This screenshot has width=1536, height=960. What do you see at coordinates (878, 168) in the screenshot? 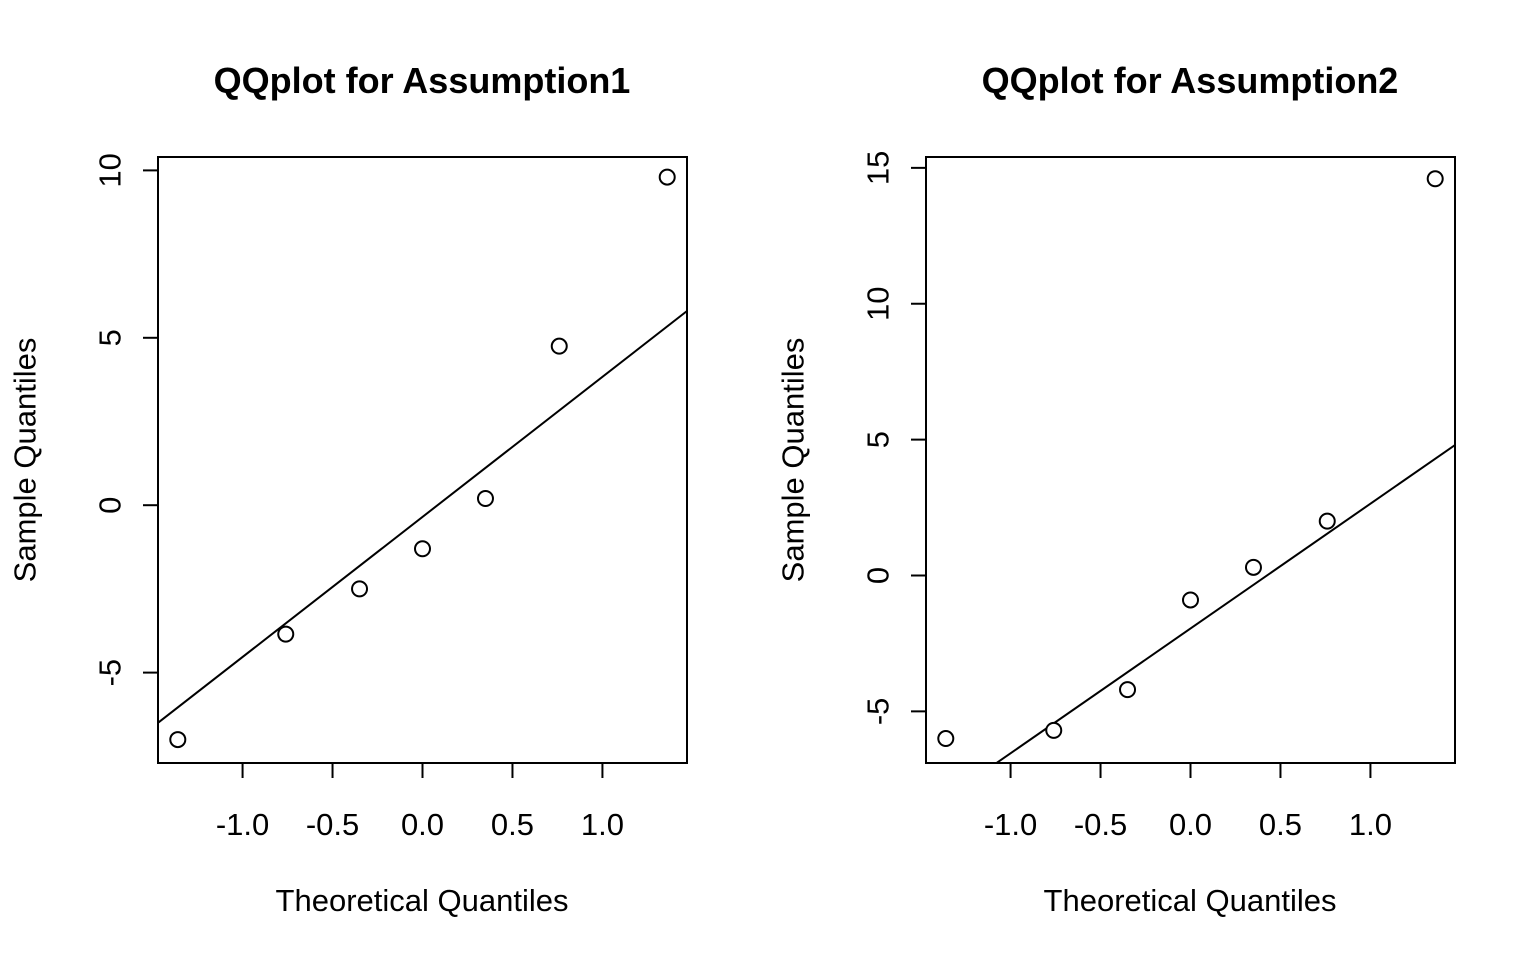
I see `y-tick-label: 15` at bounding box center [878, 168].